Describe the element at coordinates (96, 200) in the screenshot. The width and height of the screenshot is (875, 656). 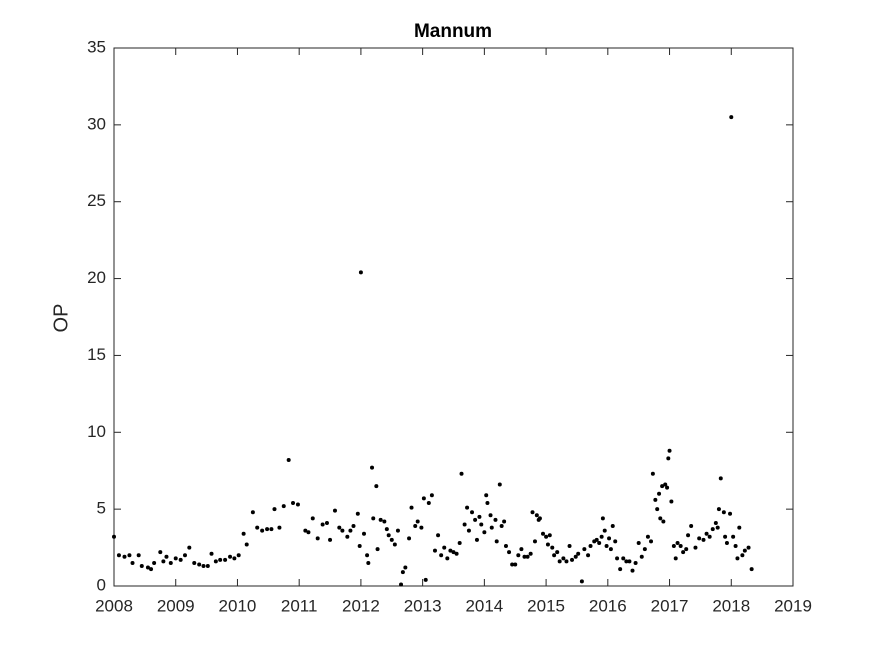
I see `y-tick-label: 25` at that location.